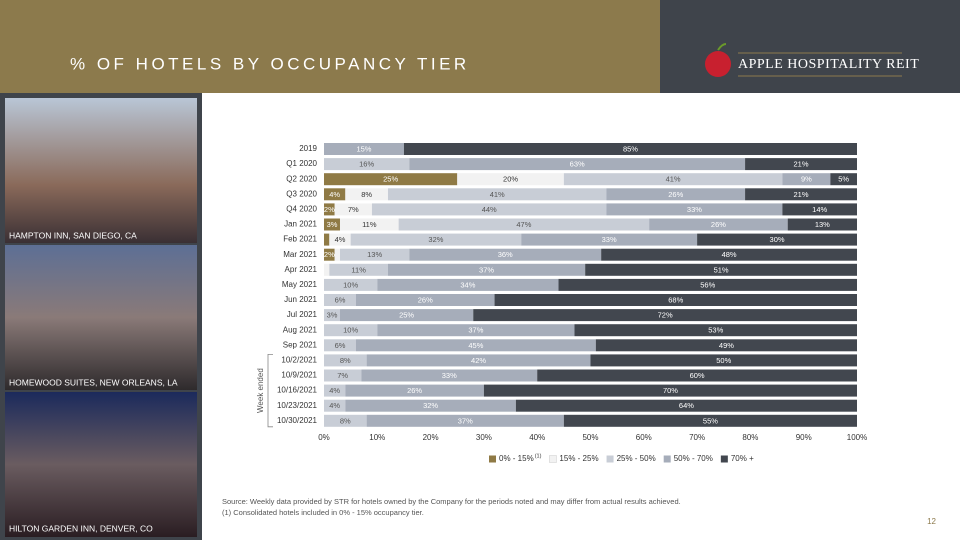 This screenshot has height=545, width=960. What do you see at coordinates (804, 437) in the screenshot?
I see `x-tick-label: 90%` at bounding box center [804, 437].